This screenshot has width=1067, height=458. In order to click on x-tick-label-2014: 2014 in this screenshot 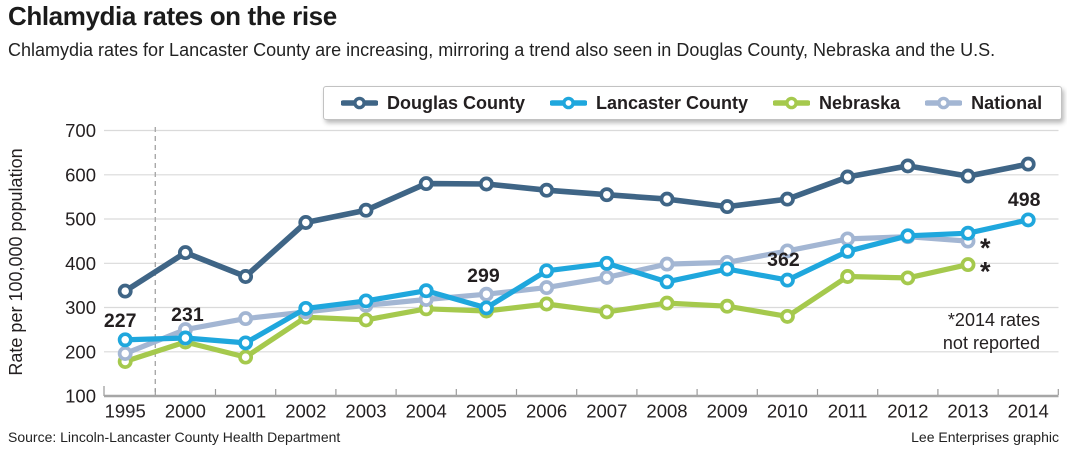, I will do `click(1028, 411)`.